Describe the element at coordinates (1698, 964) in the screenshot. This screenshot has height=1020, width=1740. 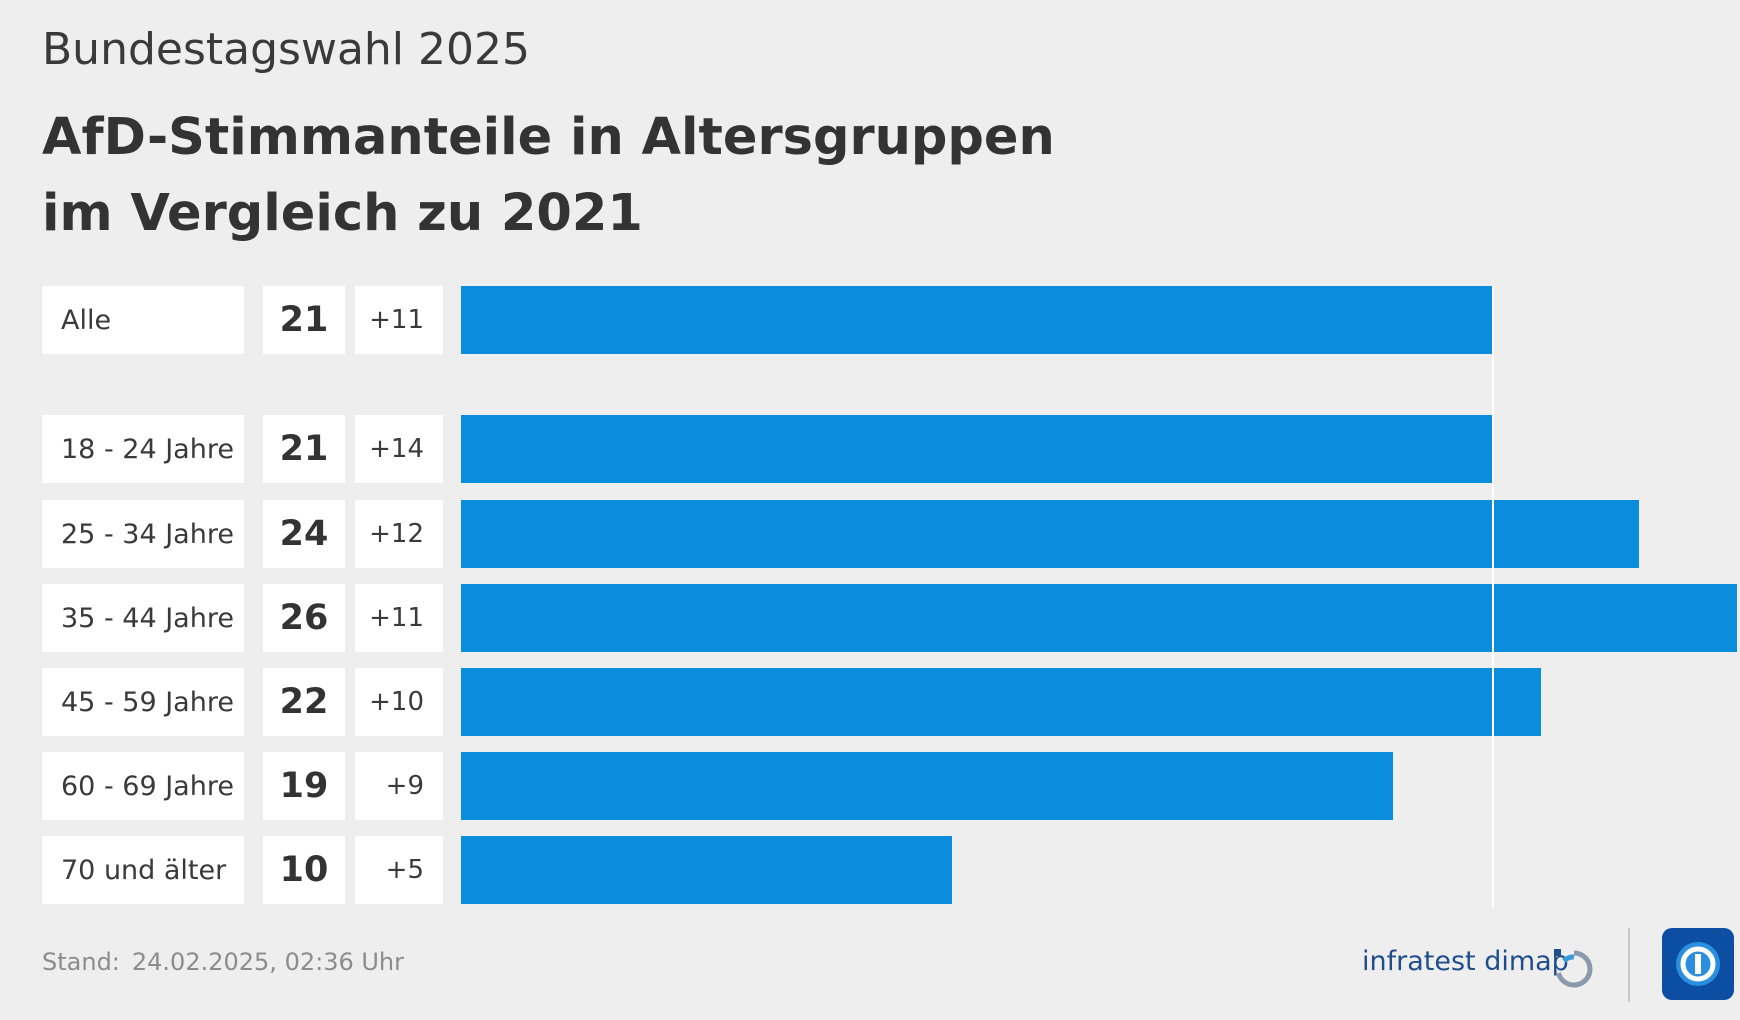
I see `das-erste-logo-icon` at that location.